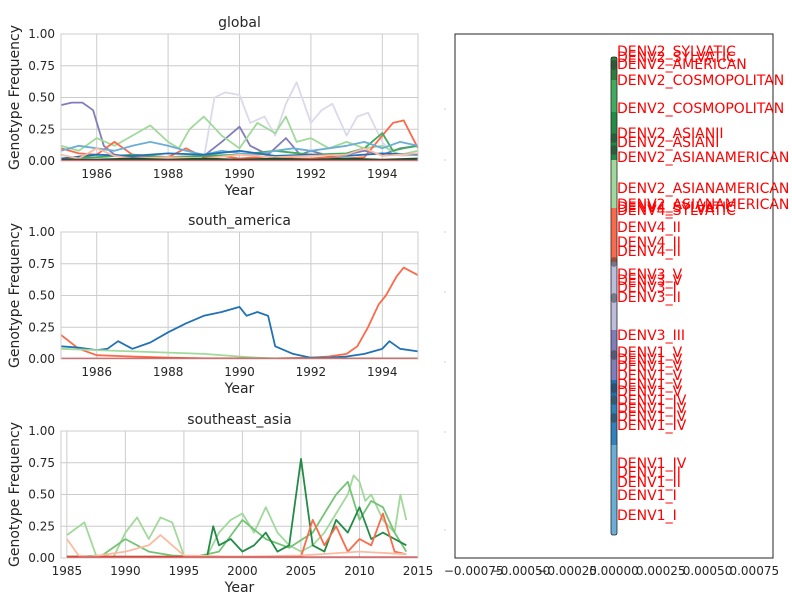  I want to click on x-tick-label: 1988, so click(168, 372).